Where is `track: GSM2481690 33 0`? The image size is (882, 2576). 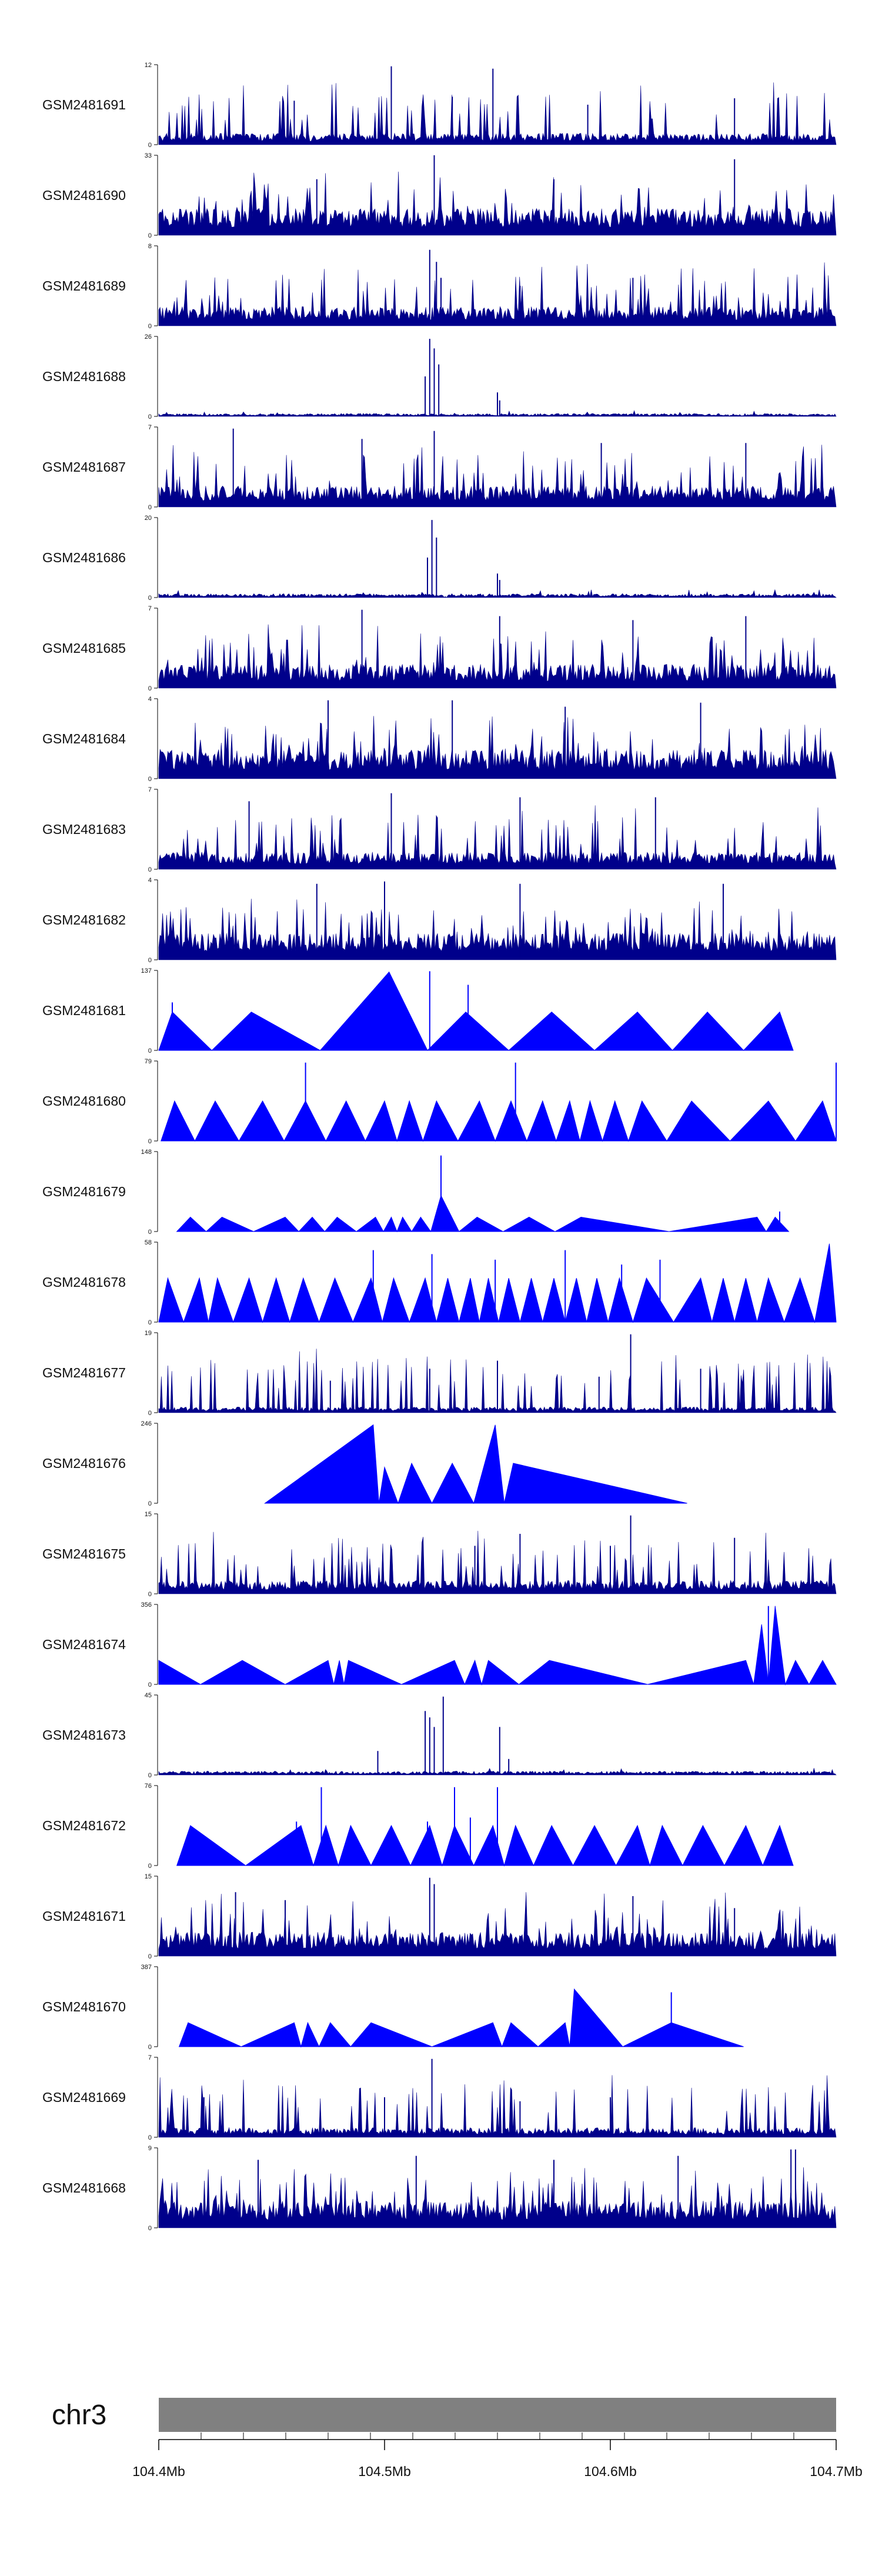 track: GSM2481690 33 0 is located at coordinates (439, 195).